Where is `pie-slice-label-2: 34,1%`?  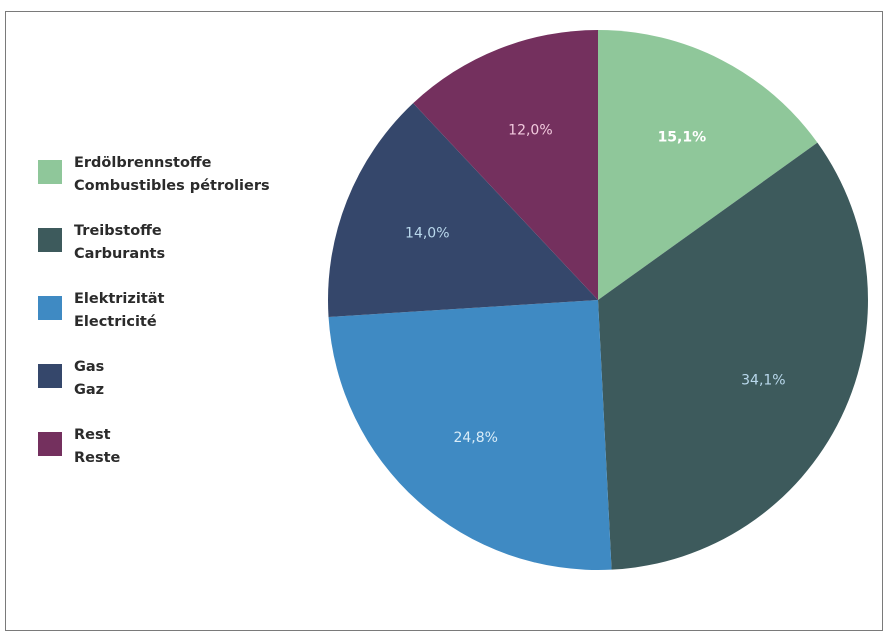
pie-slice-label-2: 34,1% is located at coordinates (763, 381).